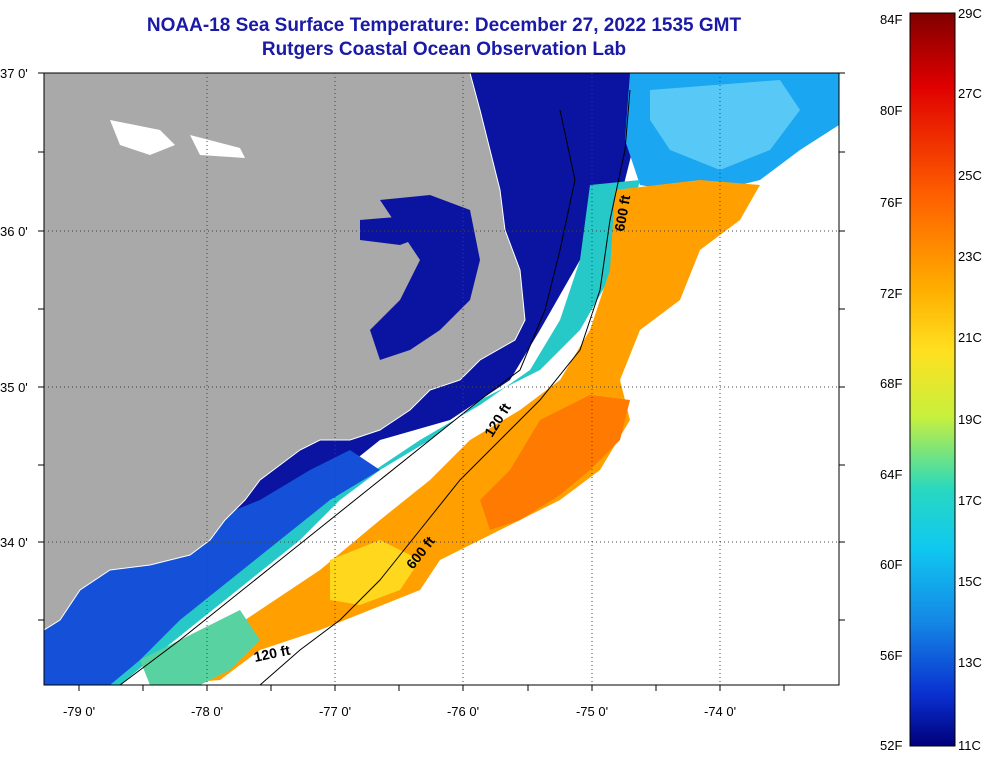  What do you see at coordinates (970, 379) in the screenshot?
I see `colorbar-celsius-labels: 29C 27C 25C 23C 21C 19C 17C 15C 13C 11C` at bounding box center [970, 379].